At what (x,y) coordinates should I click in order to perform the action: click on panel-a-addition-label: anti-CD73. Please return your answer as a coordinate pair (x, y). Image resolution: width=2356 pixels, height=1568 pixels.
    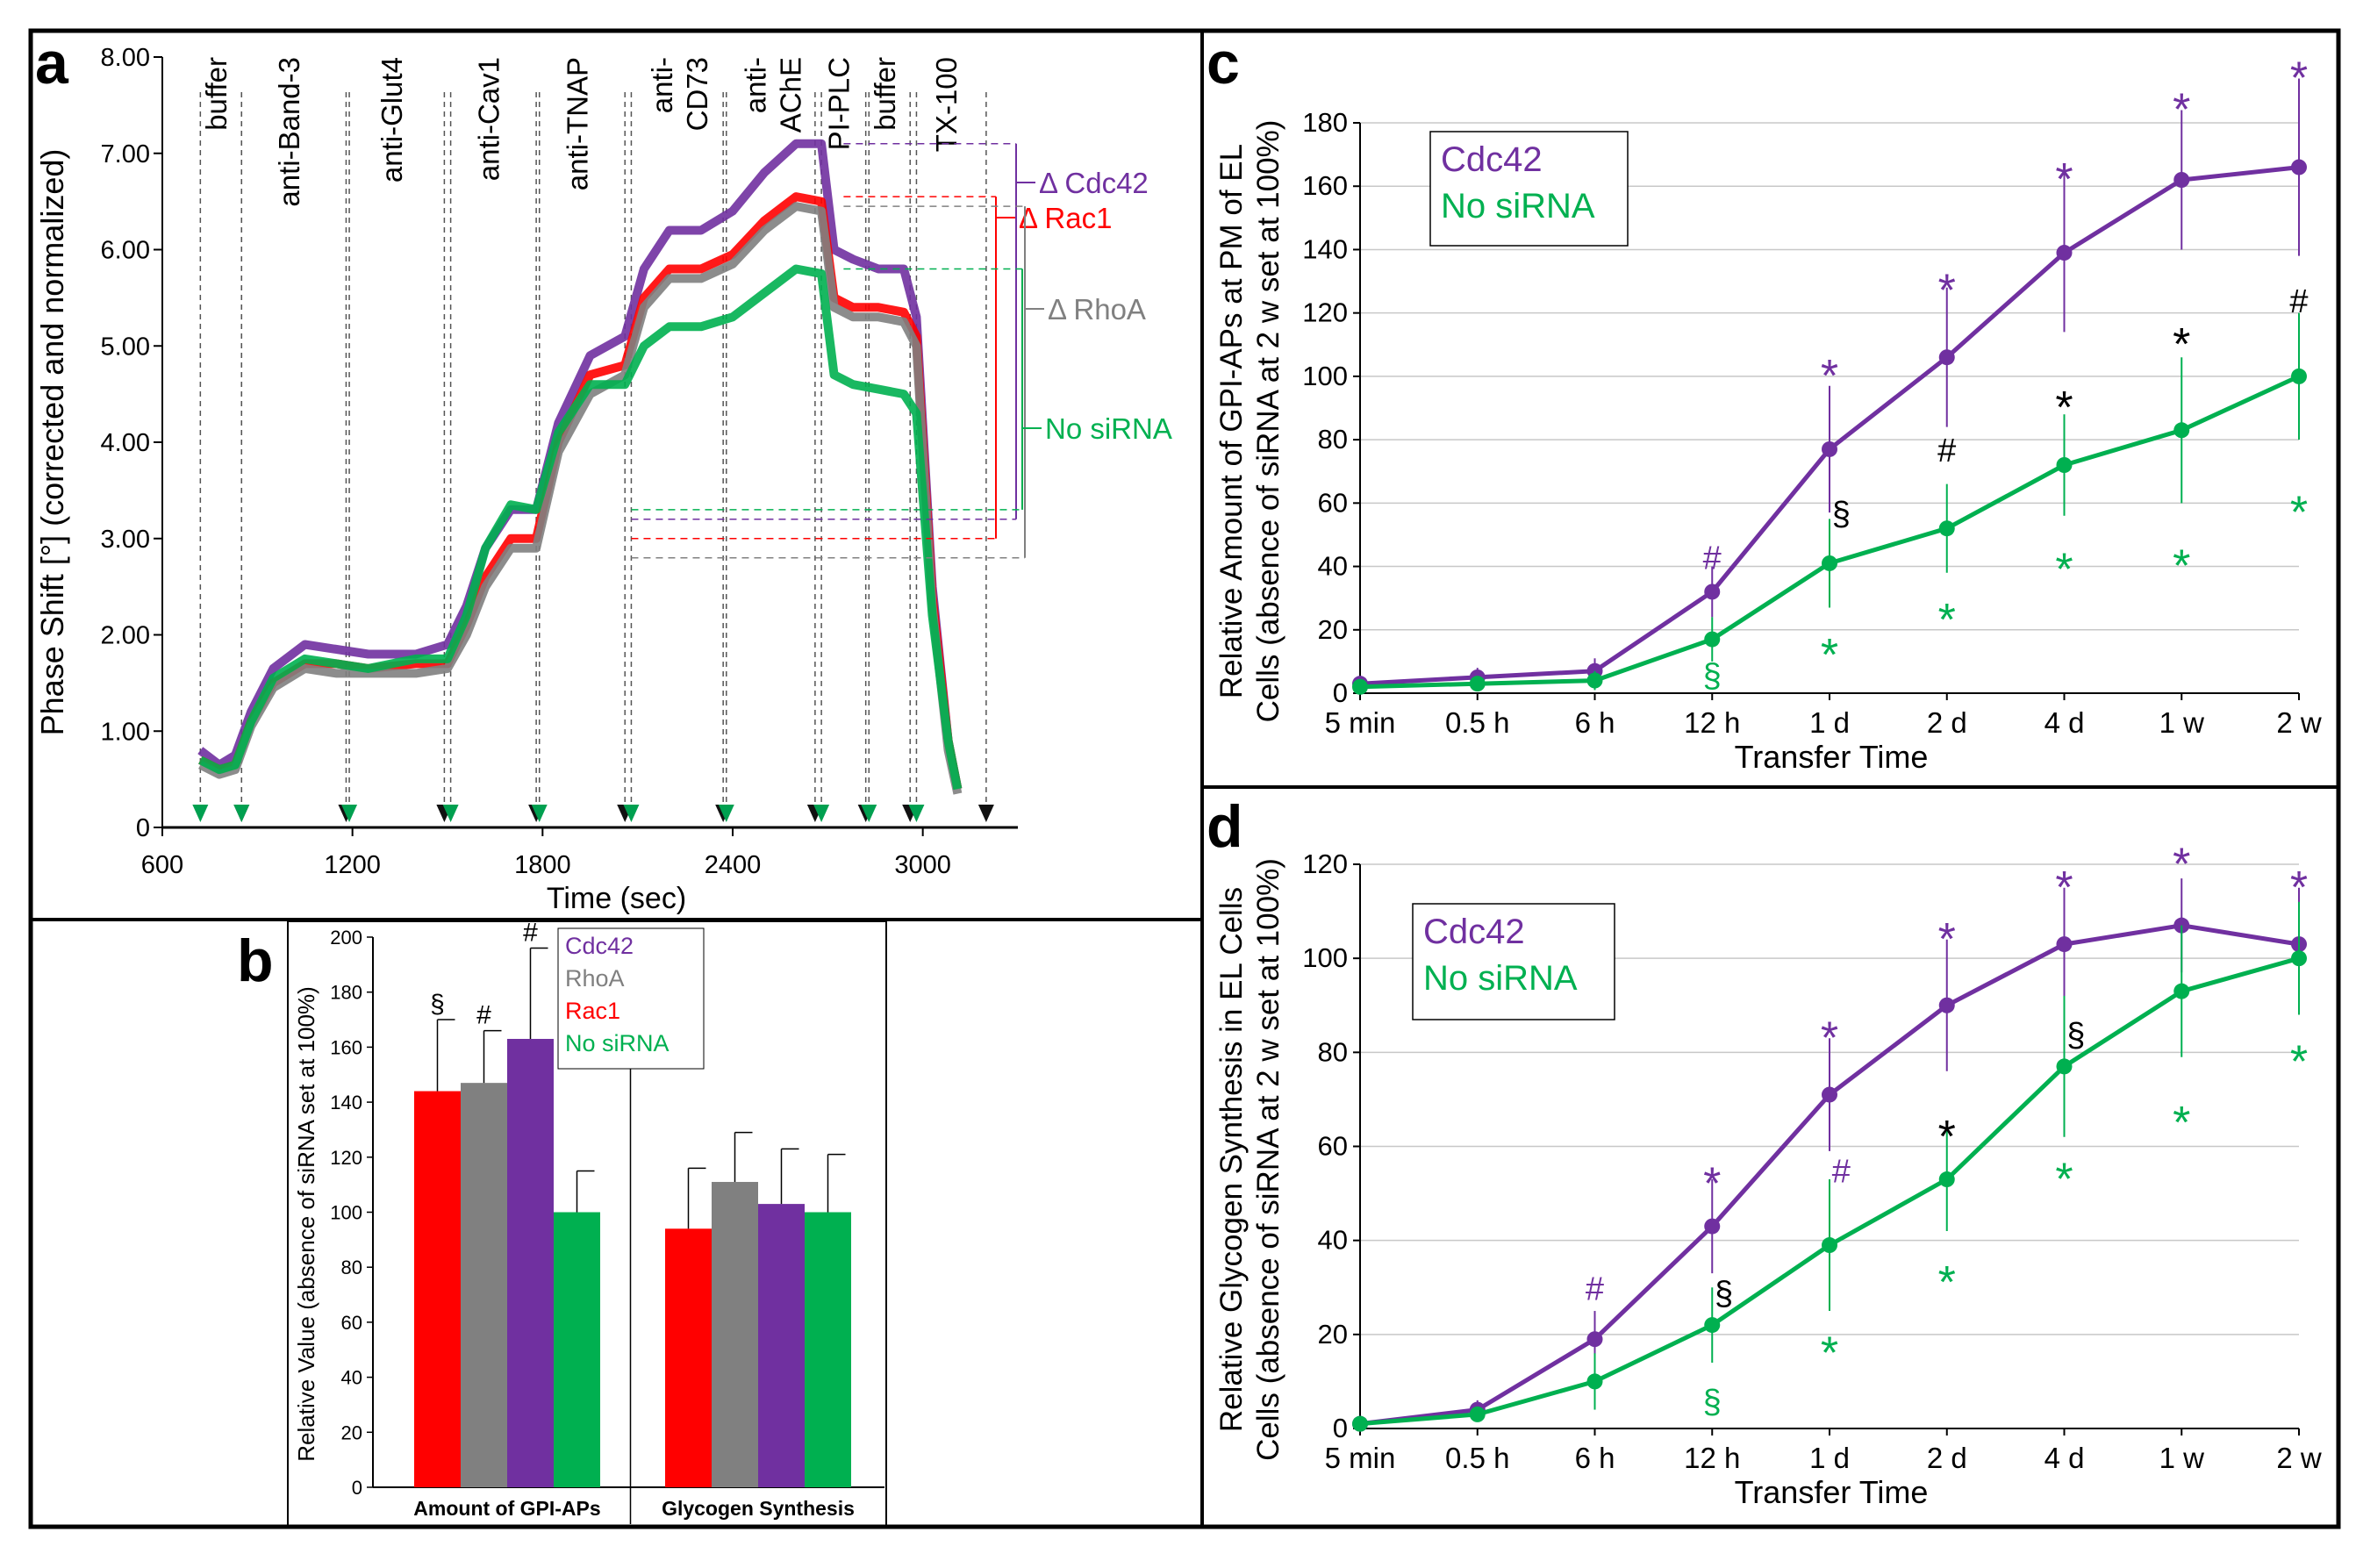
    Looking at the image, I should click on (679, 94).